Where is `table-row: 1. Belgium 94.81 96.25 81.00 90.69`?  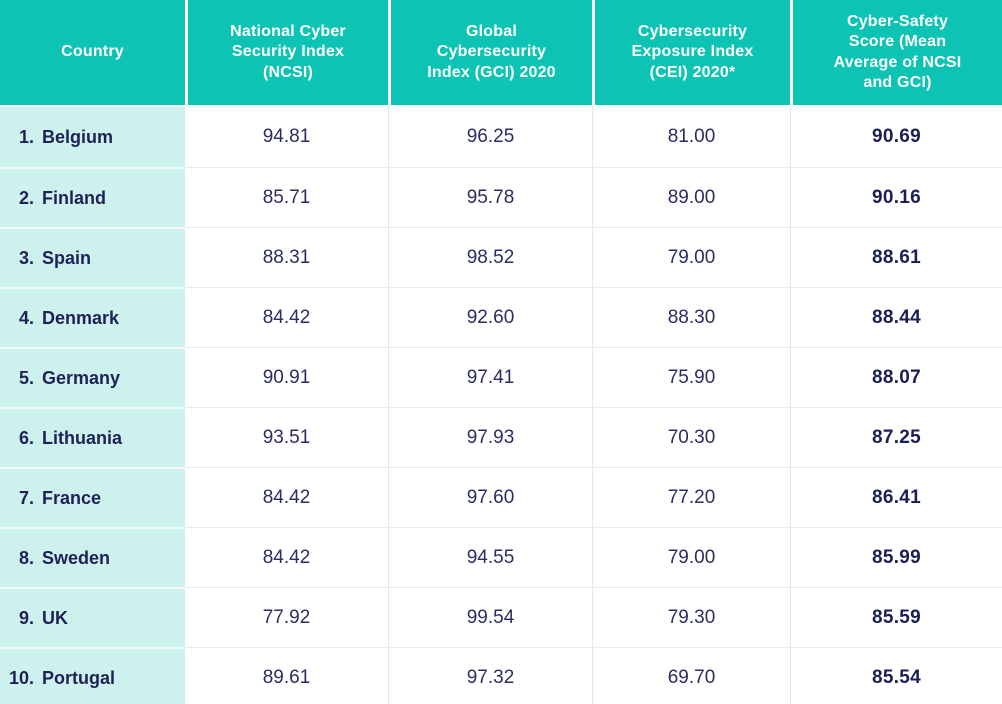
table-row: 1. Belgium 94.81 96.25 81.00 90.69 is located at coordinates (501, 137).